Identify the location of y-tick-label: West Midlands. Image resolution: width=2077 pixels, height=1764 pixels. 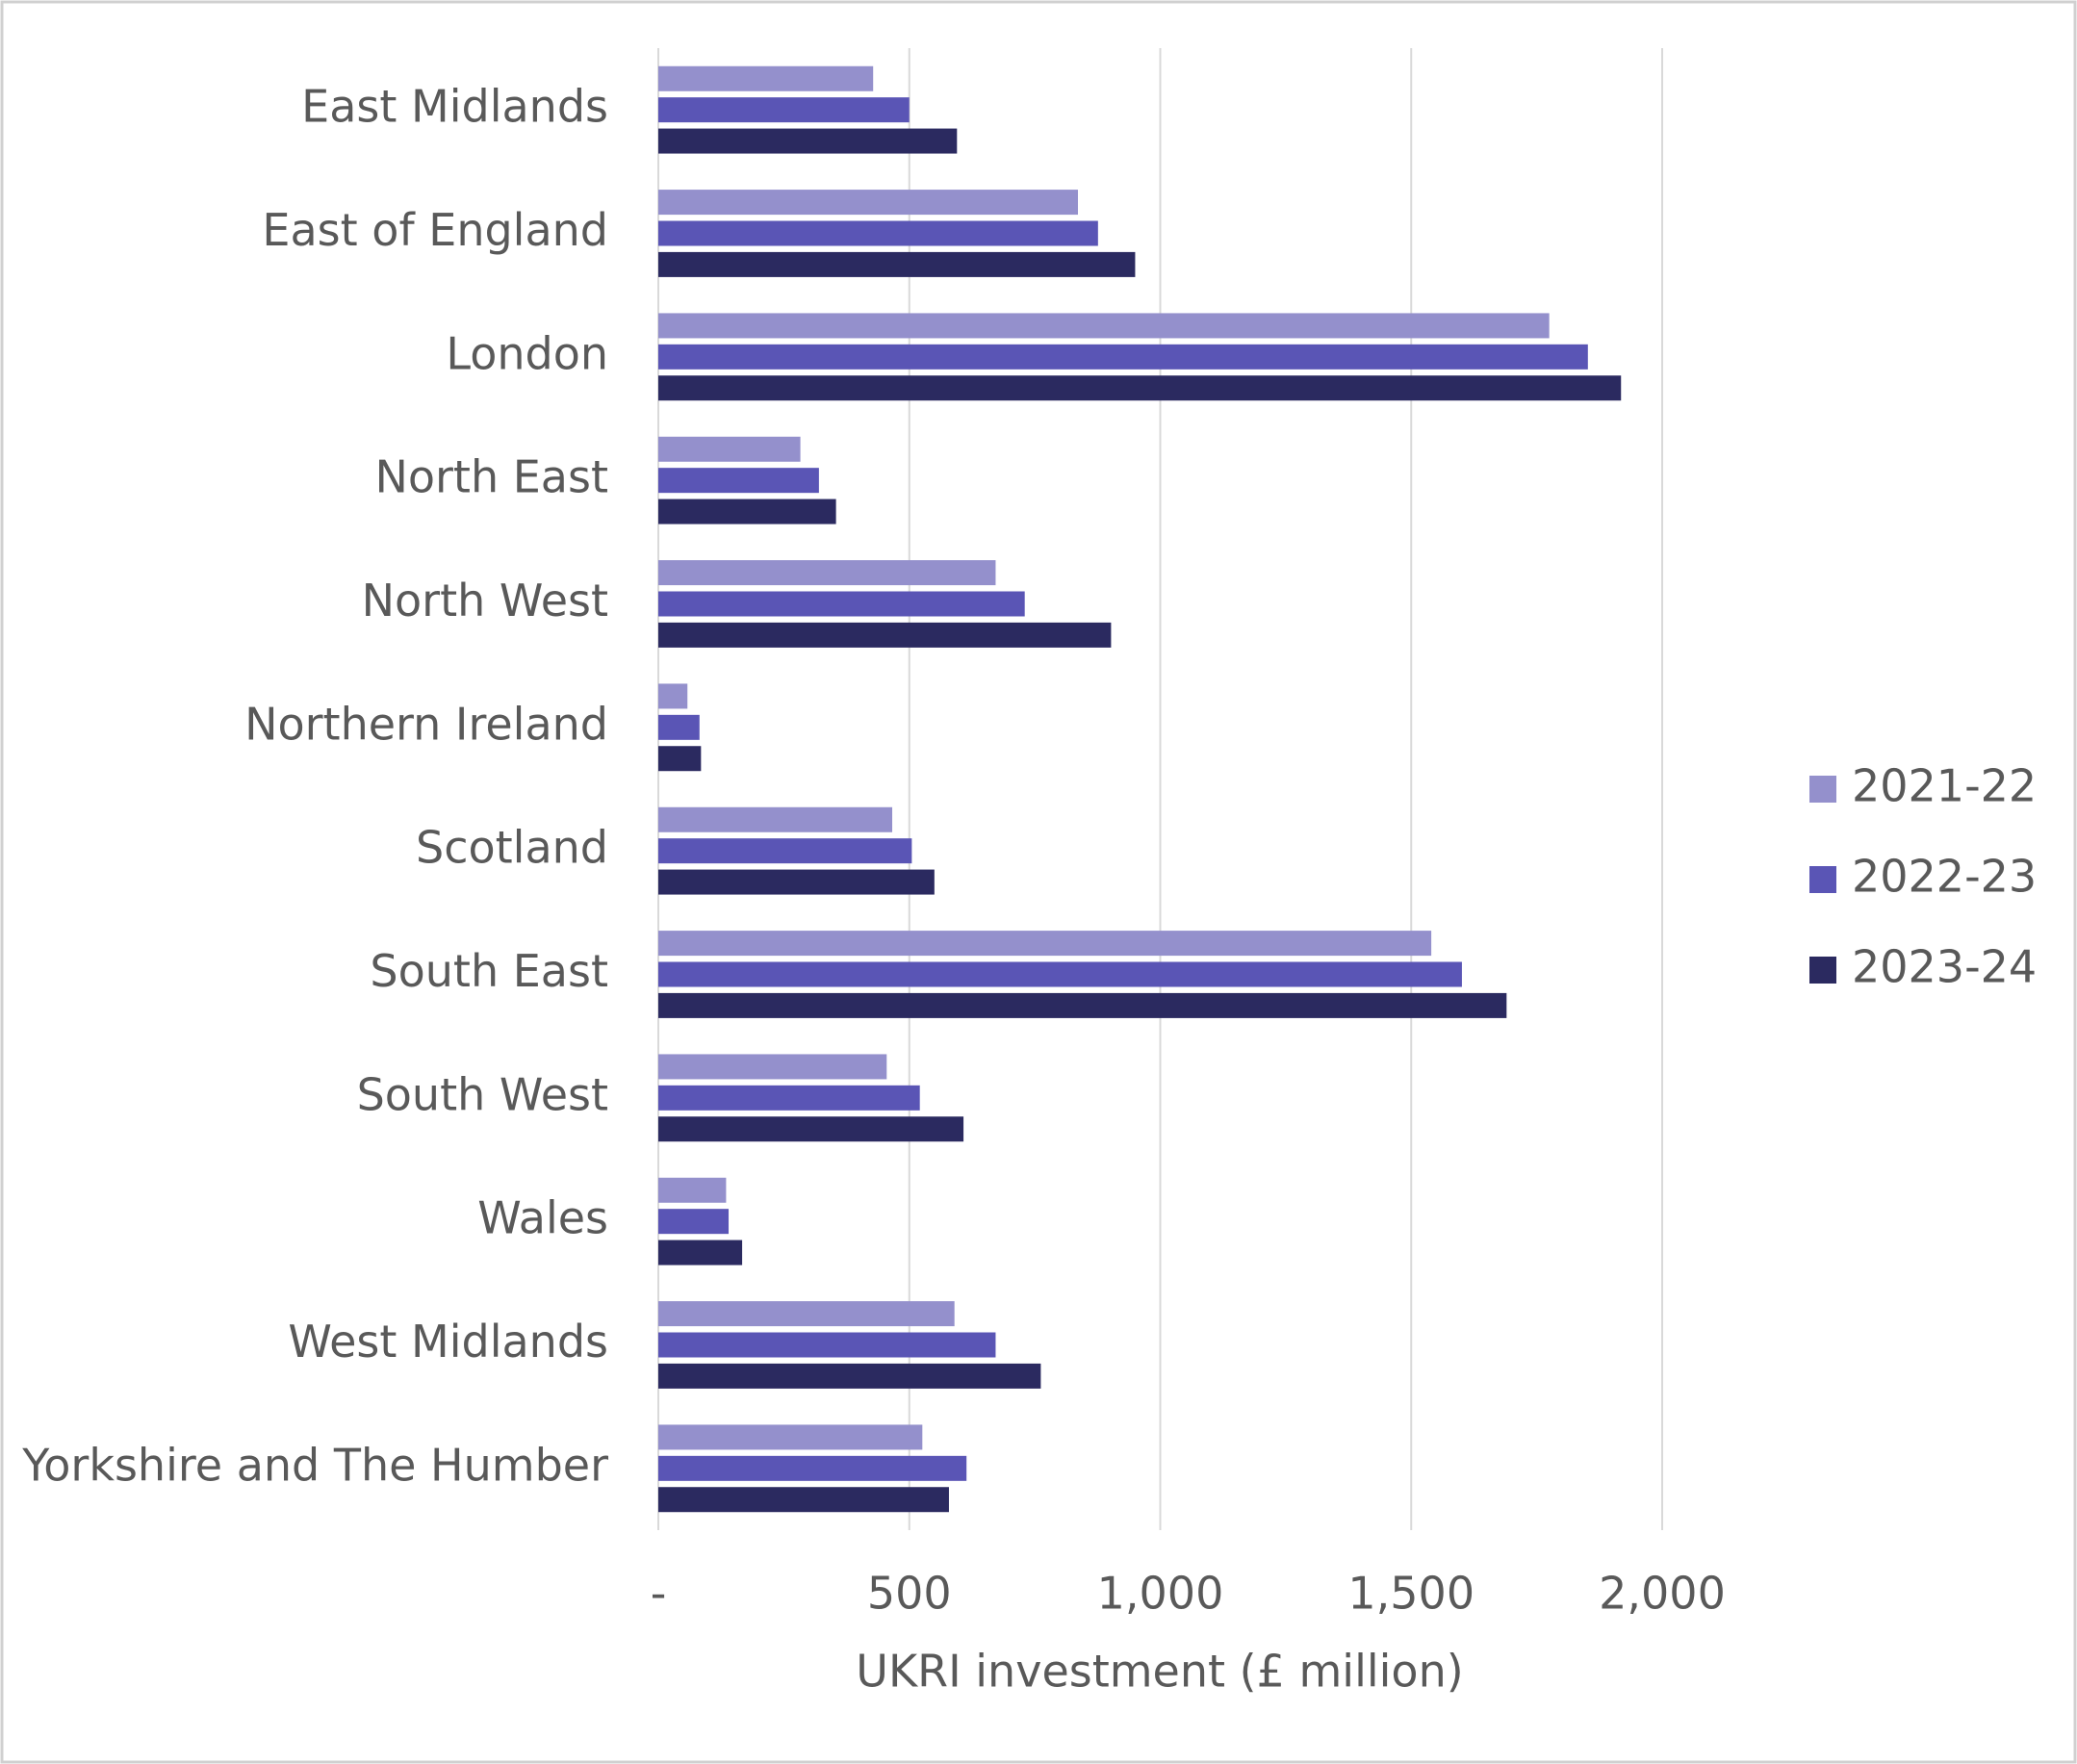
(448, 1342).